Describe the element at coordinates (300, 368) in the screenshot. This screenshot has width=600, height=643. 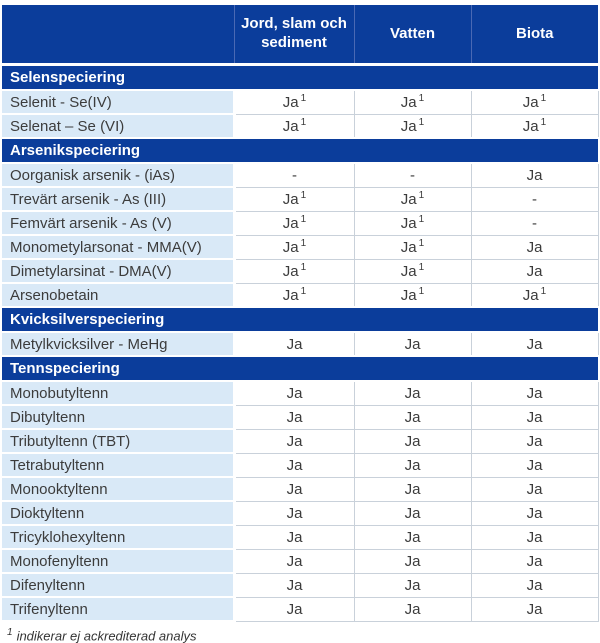
I see `section-title: Tennspeciering` at that location.